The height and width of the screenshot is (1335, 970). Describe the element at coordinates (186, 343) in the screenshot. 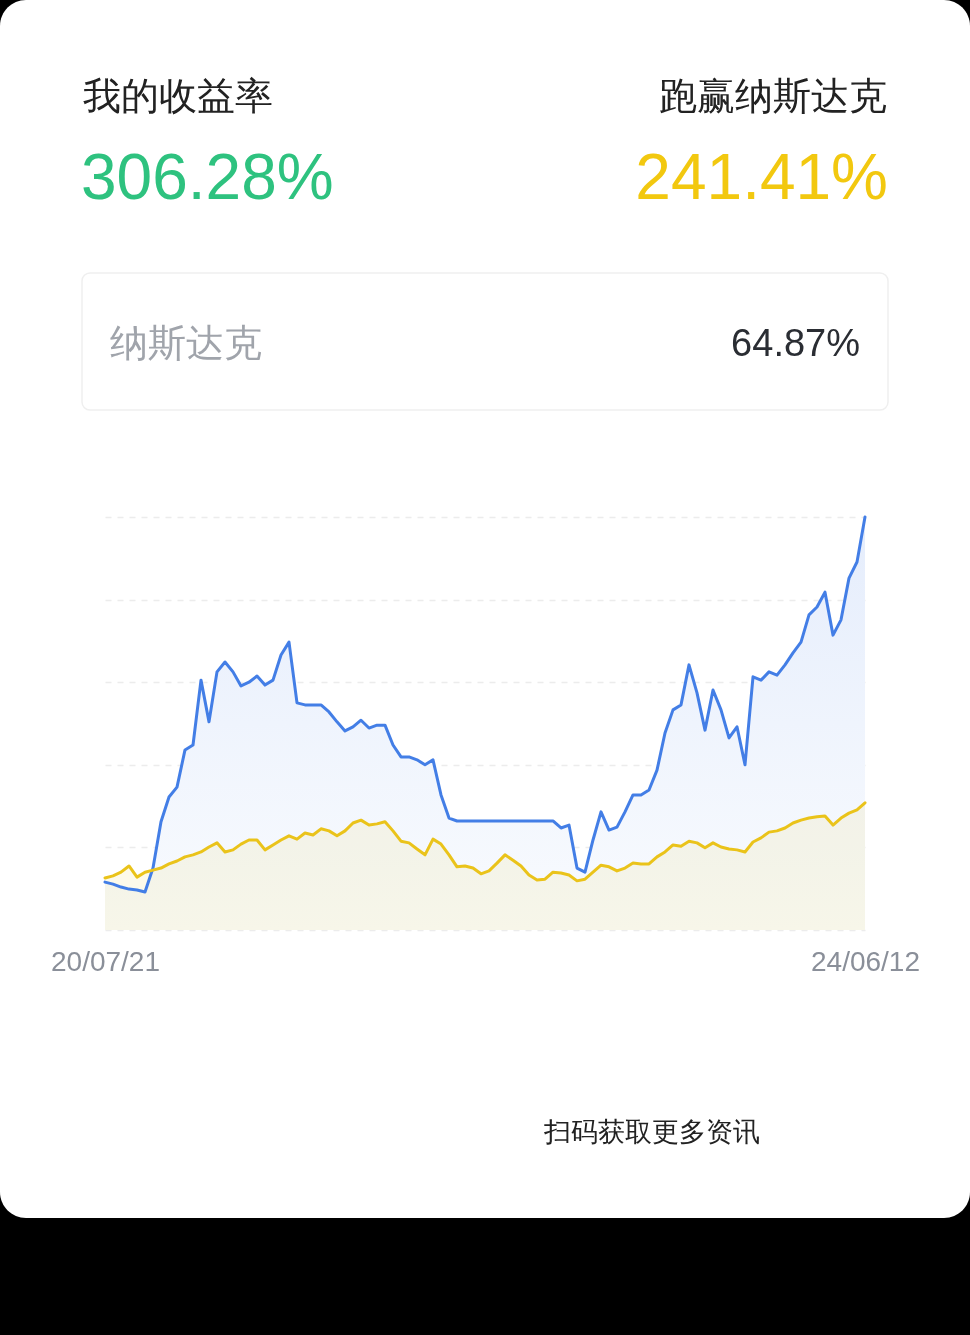

I see `text: 纳斯达克` at that location.